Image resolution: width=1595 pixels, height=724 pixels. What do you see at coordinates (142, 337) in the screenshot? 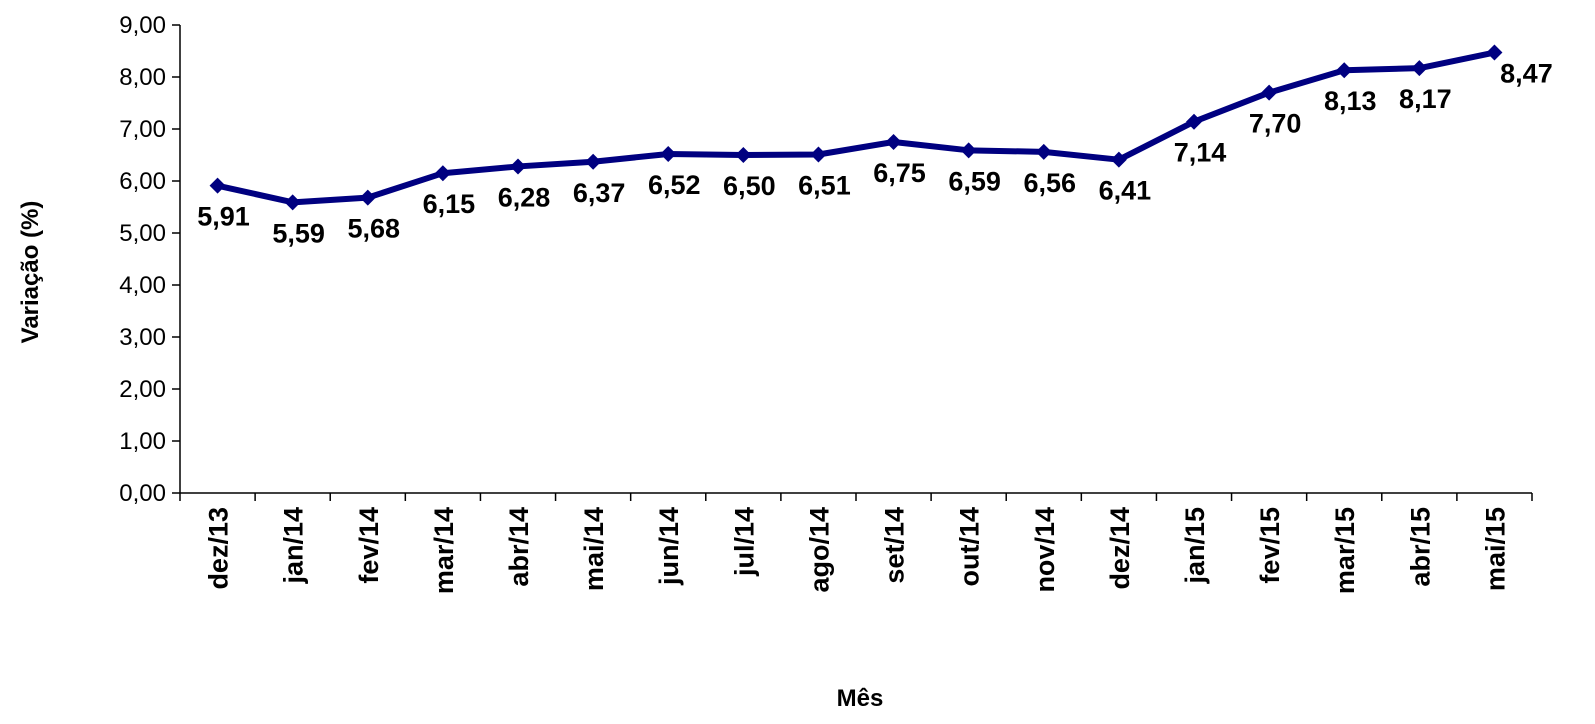
I see `y-tick-label: 3,00` at bounding box center [142, 337].